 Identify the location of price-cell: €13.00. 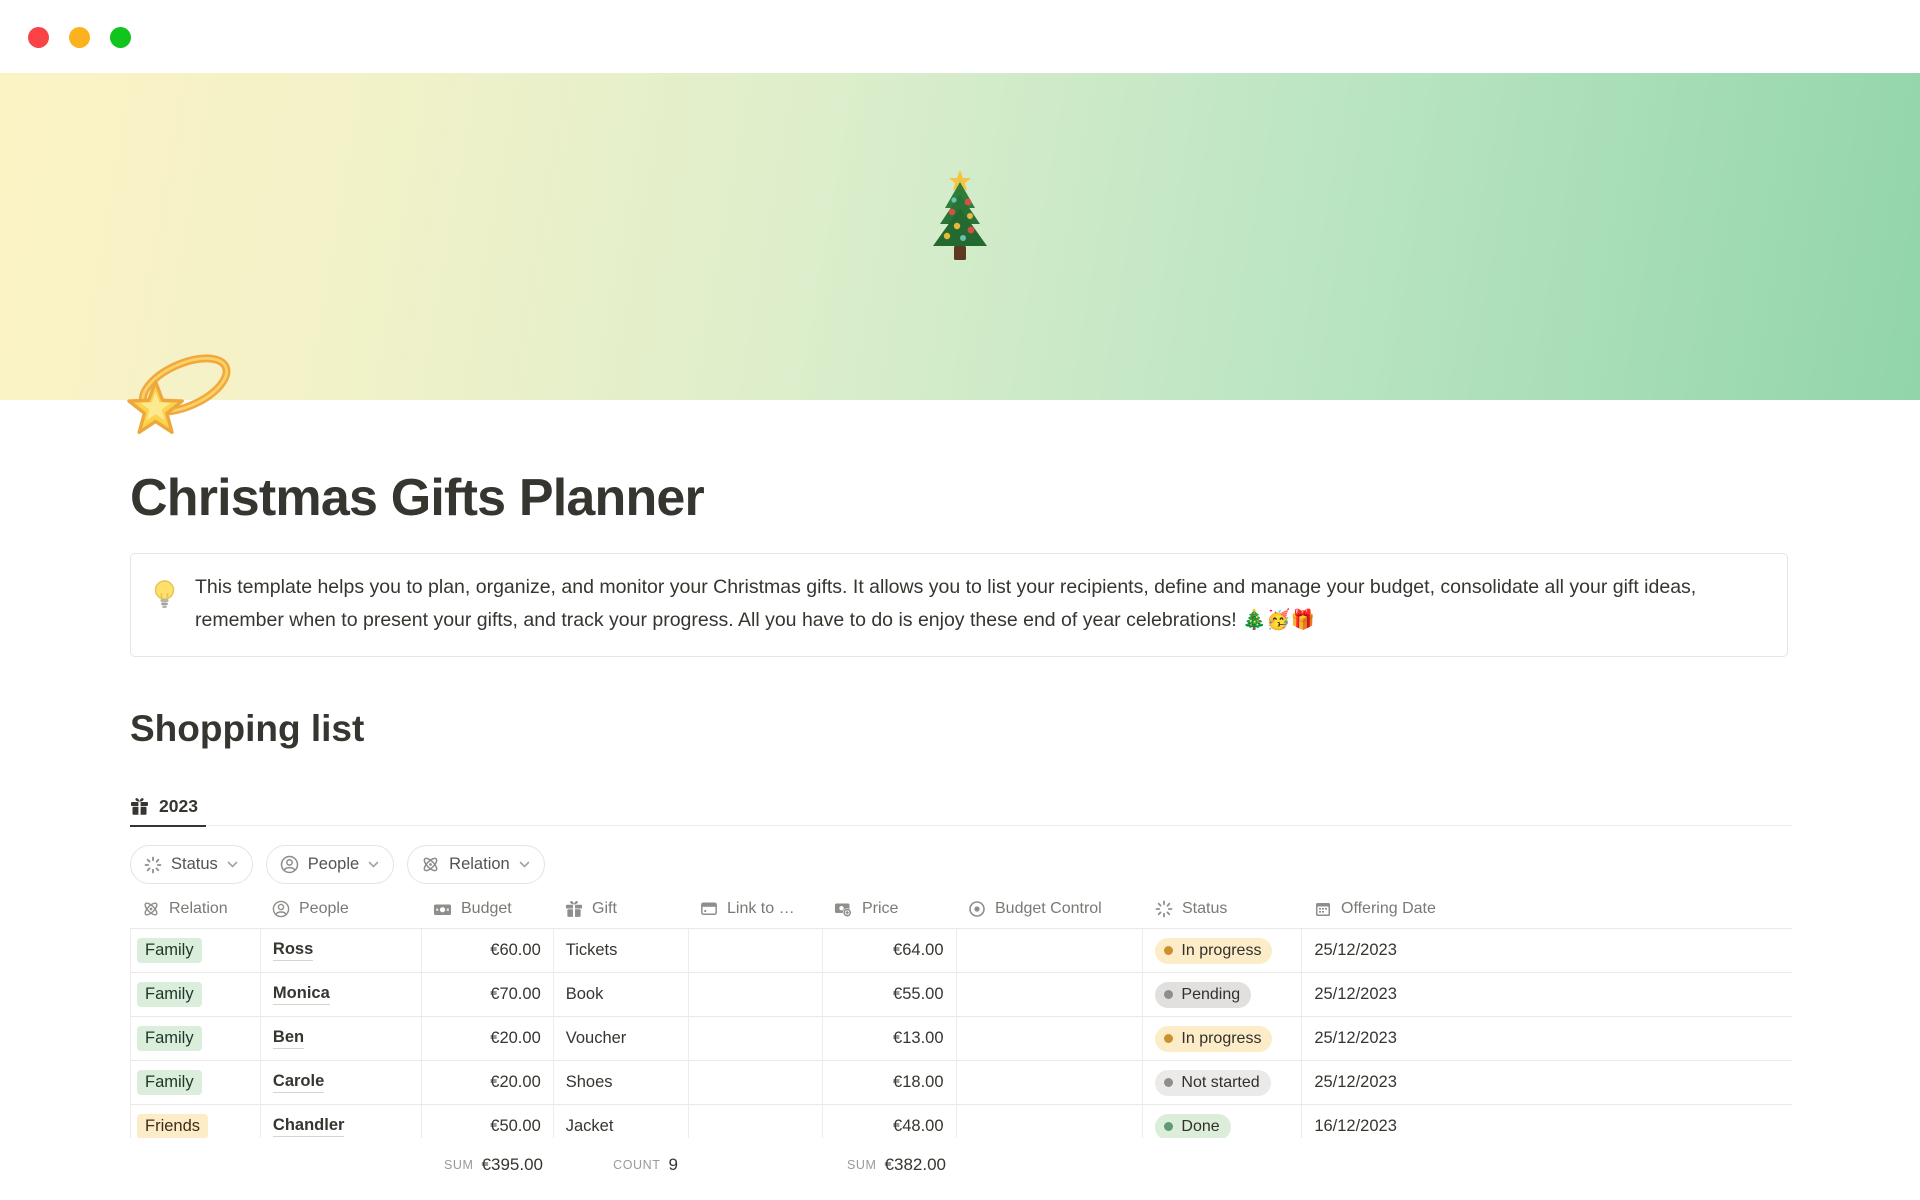
(890, 1038).